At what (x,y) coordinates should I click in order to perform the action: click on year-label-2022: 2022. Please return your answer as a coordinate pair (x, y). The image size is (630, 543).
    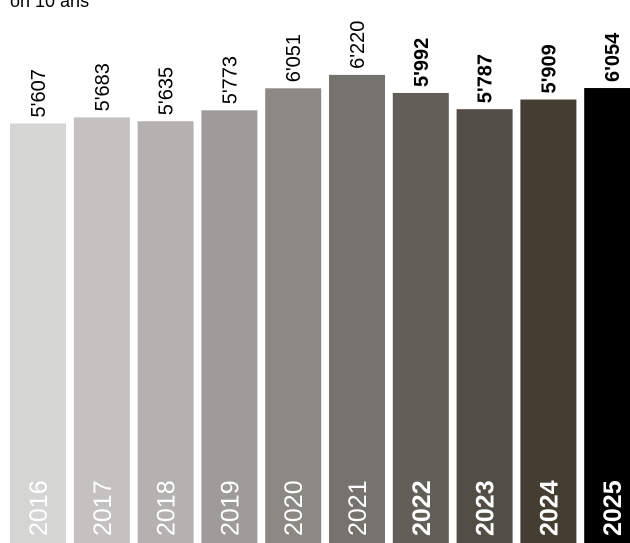
    Looking at the image, I should click on (422, 508).